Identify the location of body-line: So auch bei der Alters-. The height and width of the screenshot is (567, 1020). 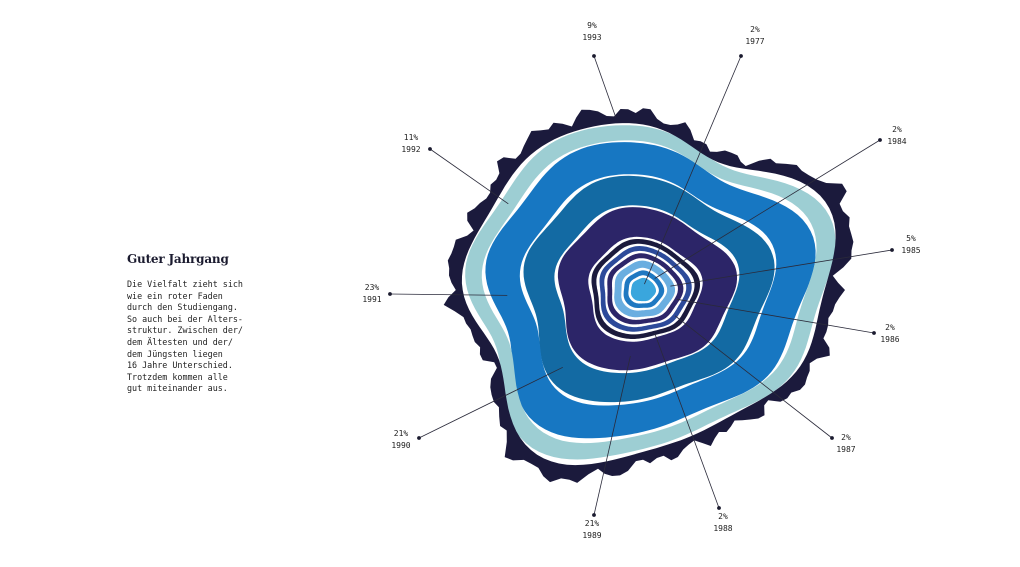
(185, 318).